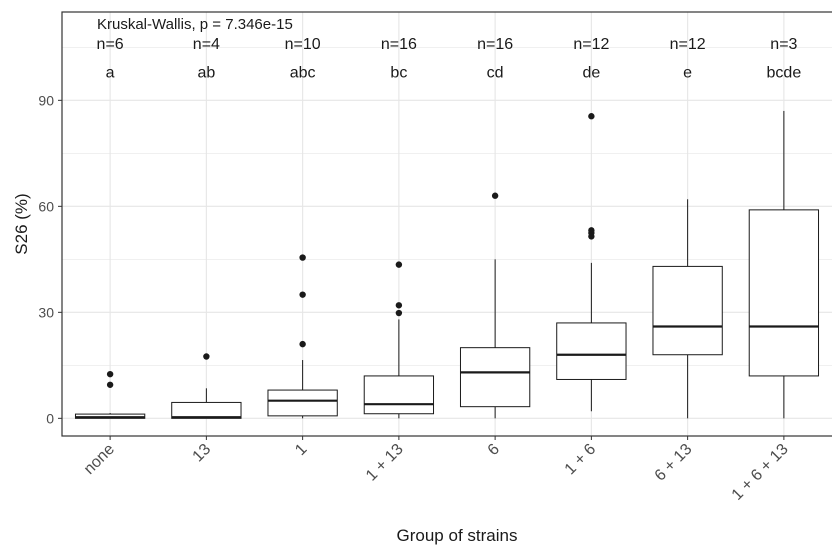 The image size is (832, 545). What do you see at coordinates (760, 472) in the screenshot?
I see `x-tick-label: 1 + 6 + 13` at bounding box center [760, 472].